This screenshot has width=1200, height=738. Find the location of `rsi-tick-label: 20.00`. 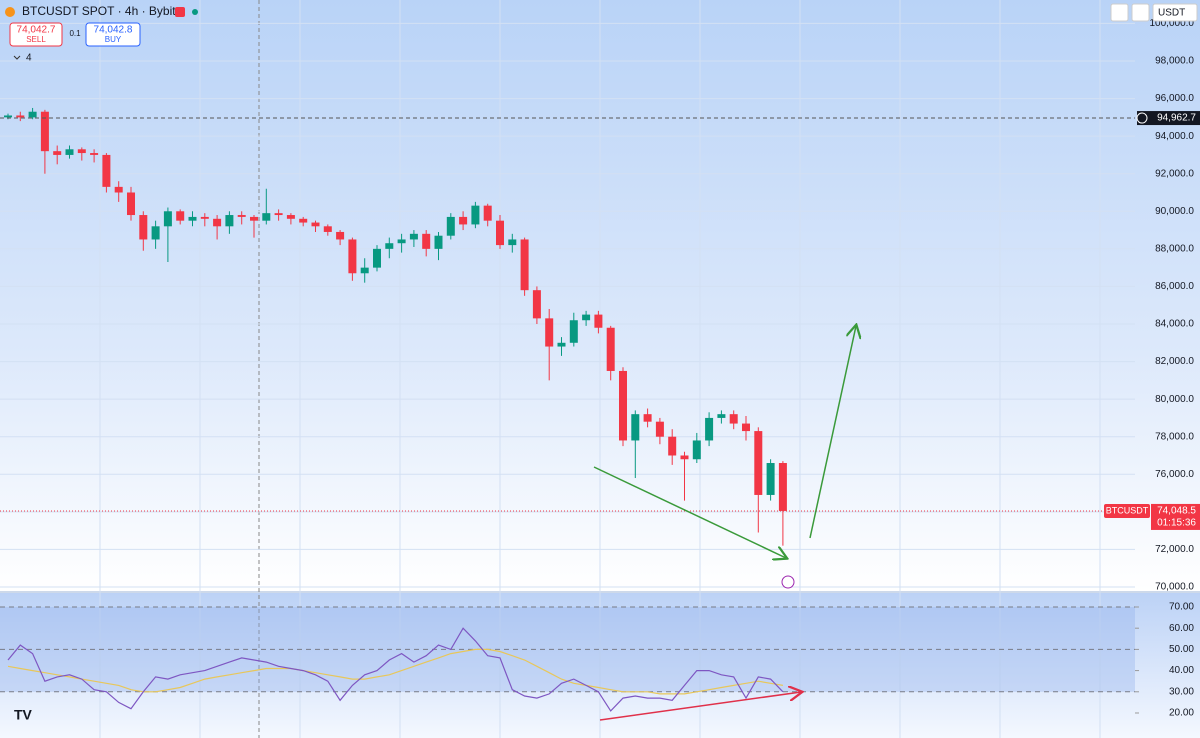

rsi-tick-label: 20.00 is located at coordinates (1181, 713).